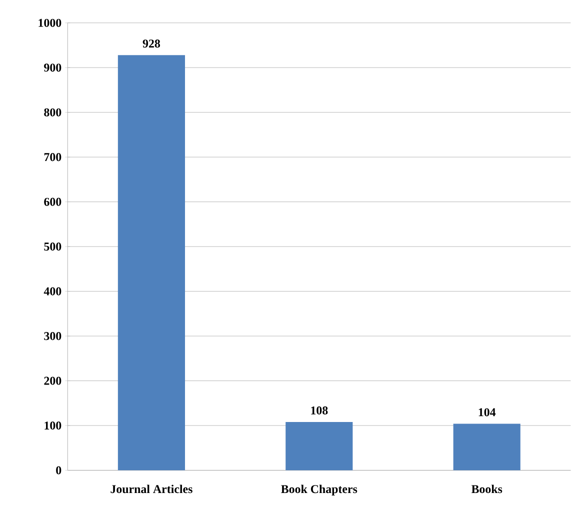  Describe the element at coordinates (53, 246) in the screenshot. I see `y-tick-label: 500` at that location.